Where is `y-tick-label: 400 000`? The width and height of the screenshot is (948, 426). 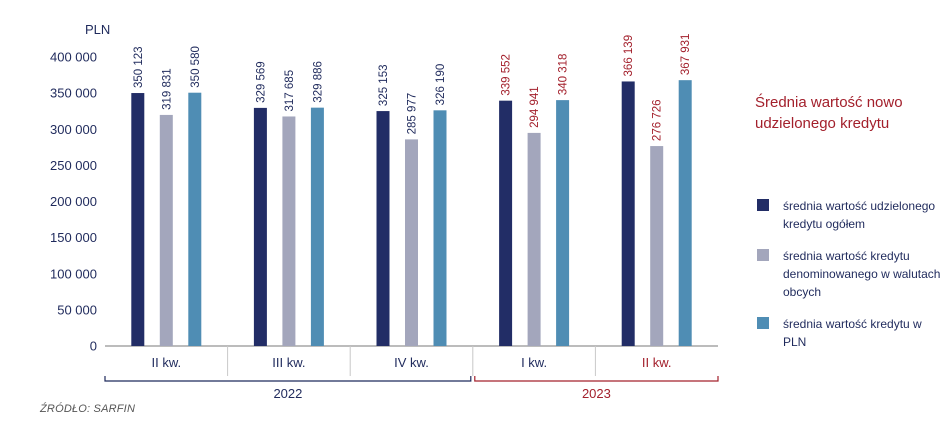 y-tick-label: 400 000 is located at coordinates (73, 57).